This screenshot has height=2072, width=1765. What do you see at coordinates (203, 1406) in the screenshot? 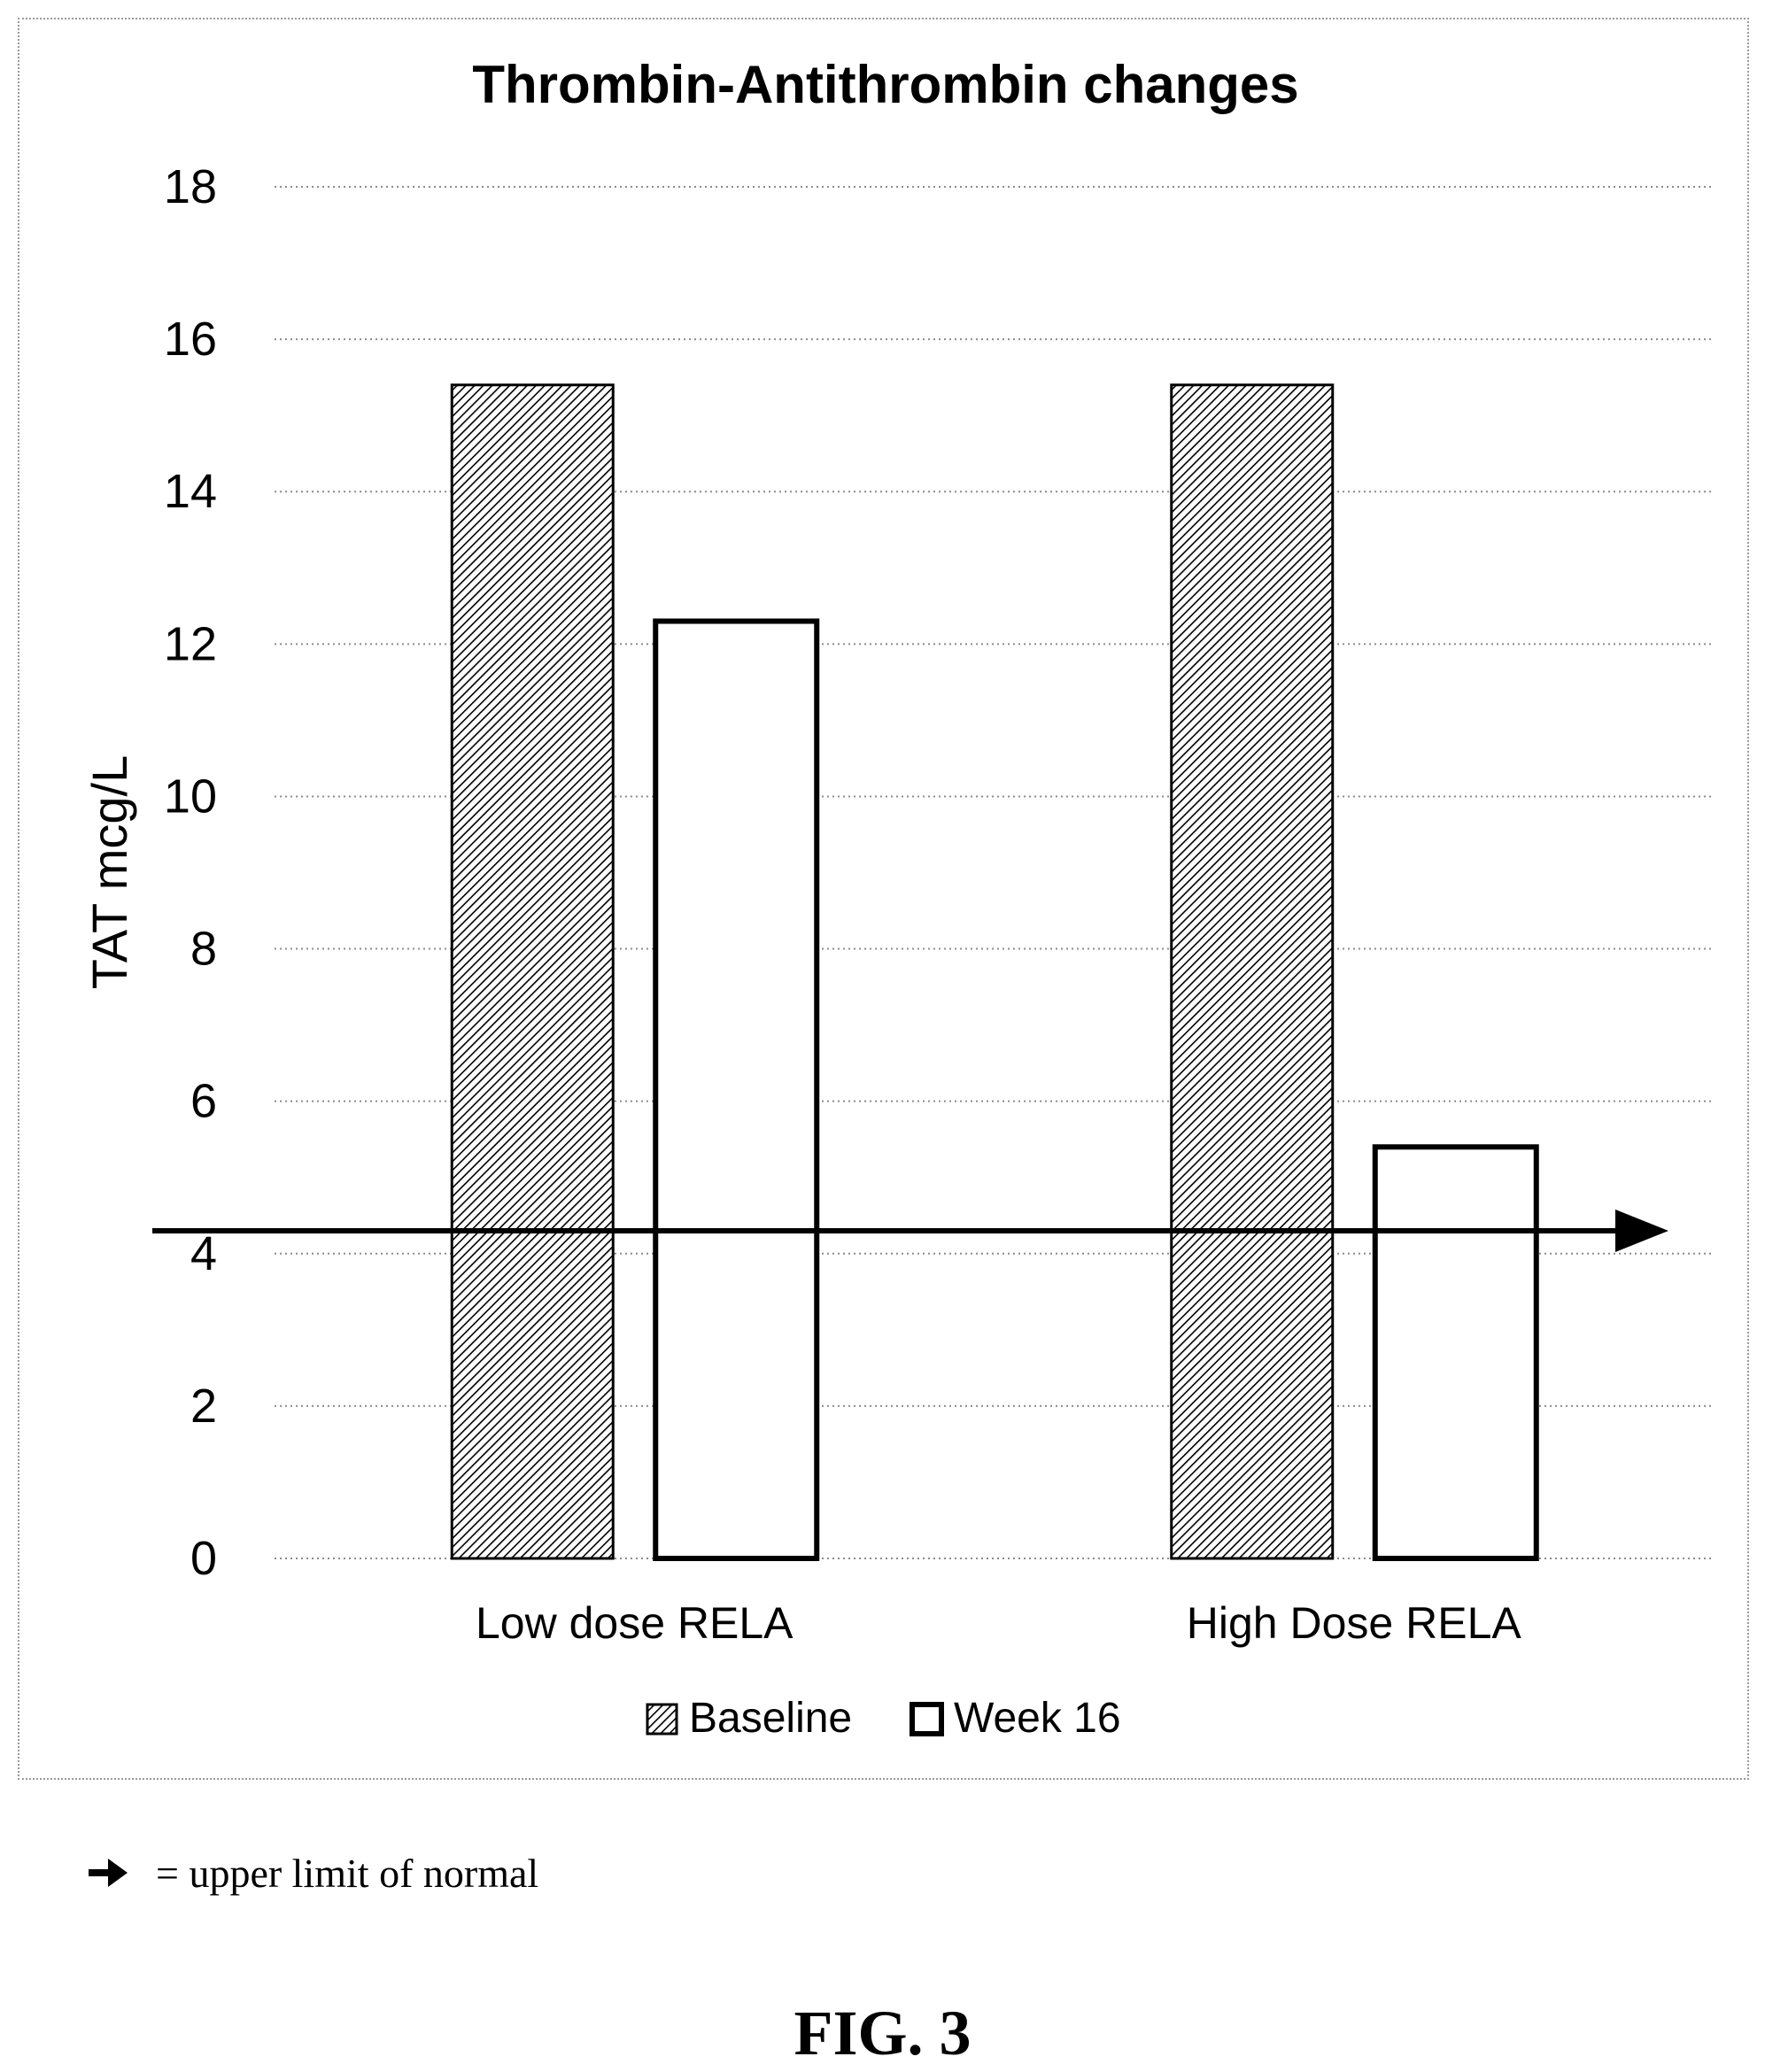
I see `y-tick-label: 2` at bounding box center [203, 1406].